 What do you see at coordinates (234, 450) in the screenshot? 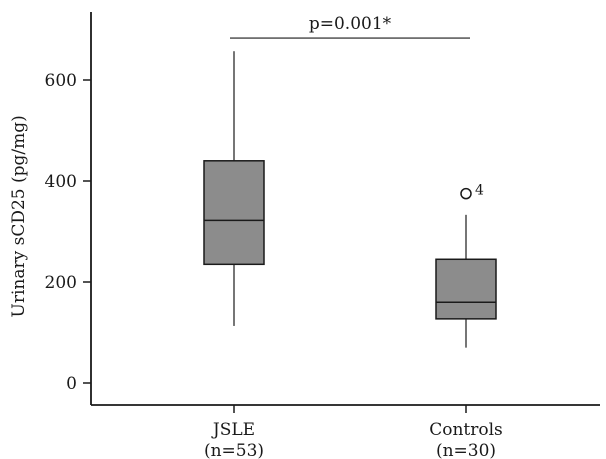
I see `x-tick-sublabel: (n=53)` at bounding box center [234, 450].